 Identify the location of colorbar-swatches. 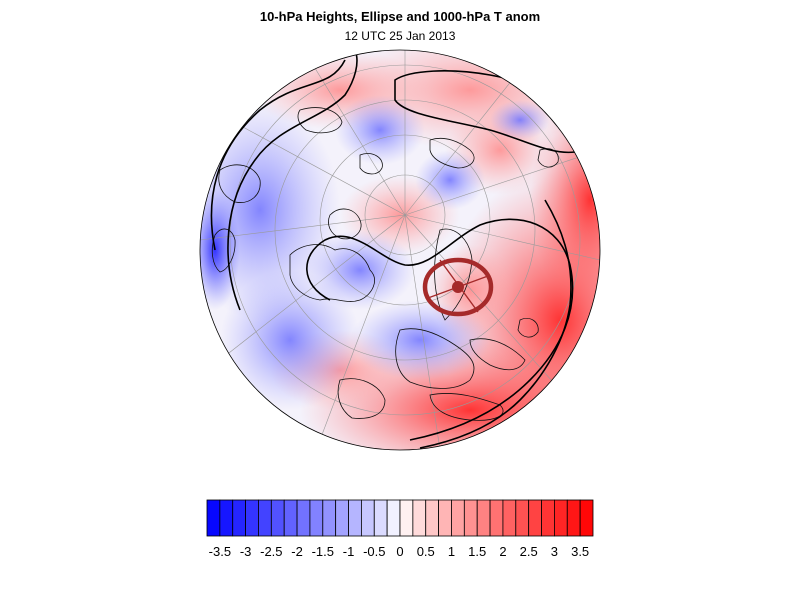
(400, 518).